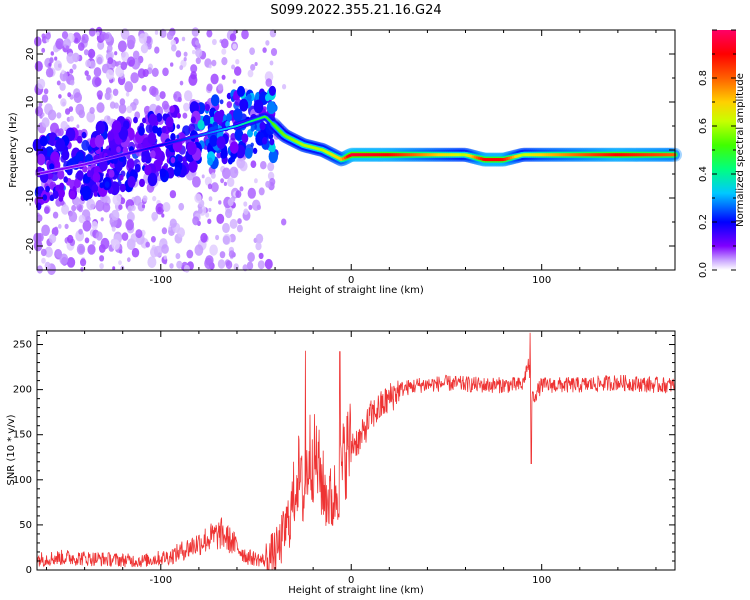 The width and height of the screenshot is (750, 600). What do you see at coordinates (30, 102) in the screenshot?
I see `tick-label: 10` at bounding box center [30, 102].